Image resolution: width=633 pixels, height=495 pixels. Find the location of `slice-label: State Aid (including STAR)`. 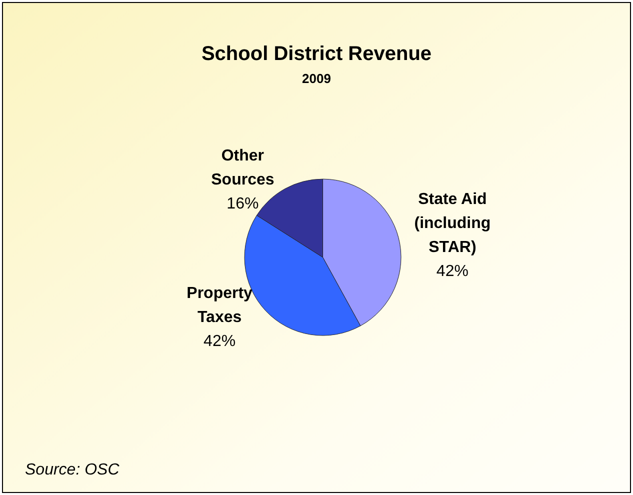

slice-label: State Aid (including STAR) is located at coordinates (452, 223).